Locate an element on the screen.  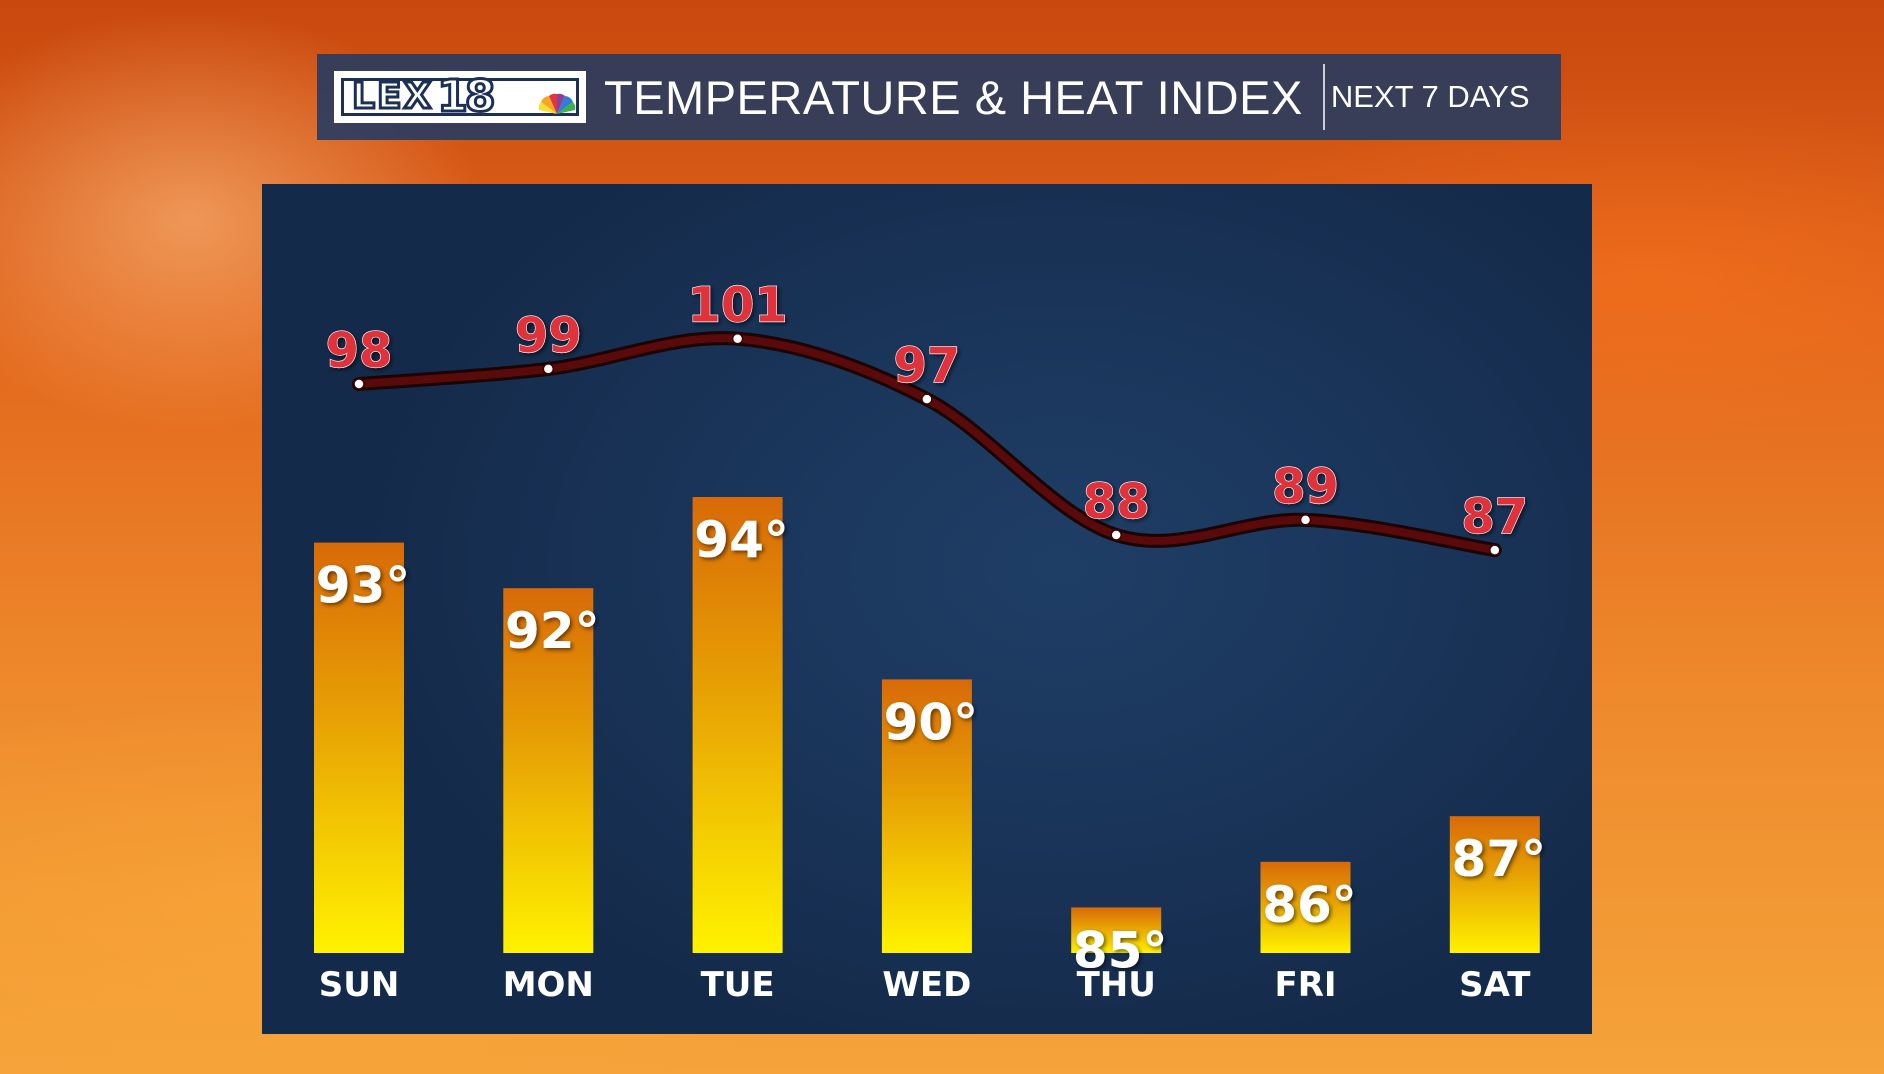
day-tick-label: MON is located at coordinates (548, 985).